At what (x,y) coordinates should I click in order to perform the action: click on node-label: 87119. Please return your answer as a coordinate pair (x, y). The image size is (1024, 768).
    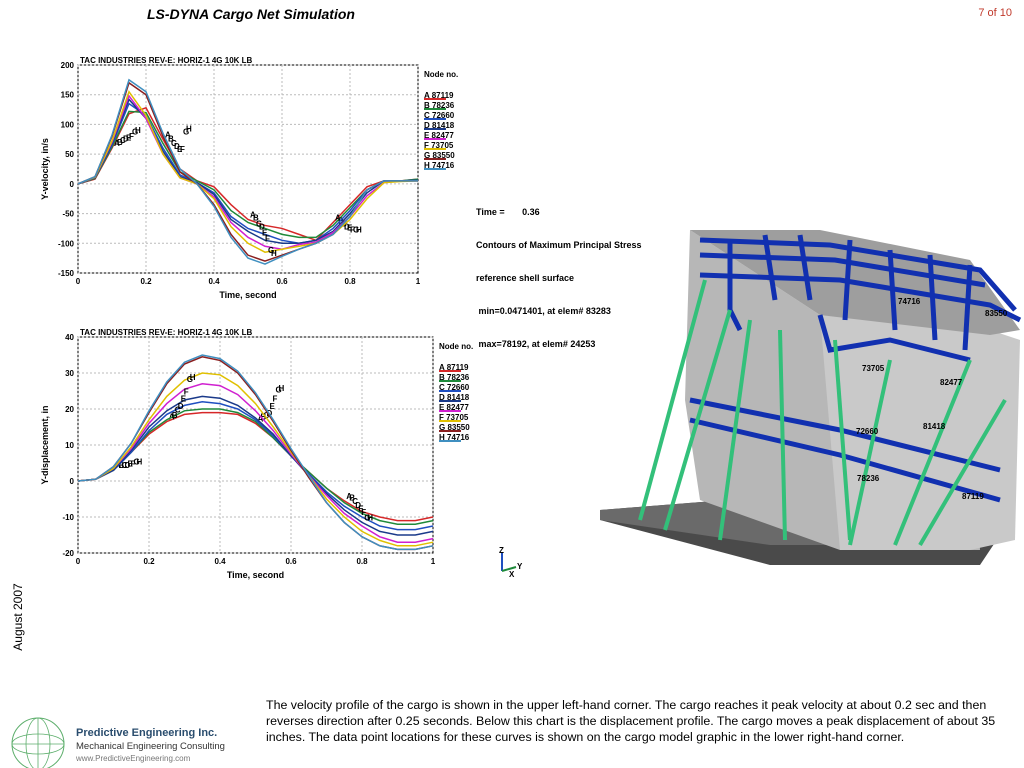
    Looking at the image, I should click on (973, 496).